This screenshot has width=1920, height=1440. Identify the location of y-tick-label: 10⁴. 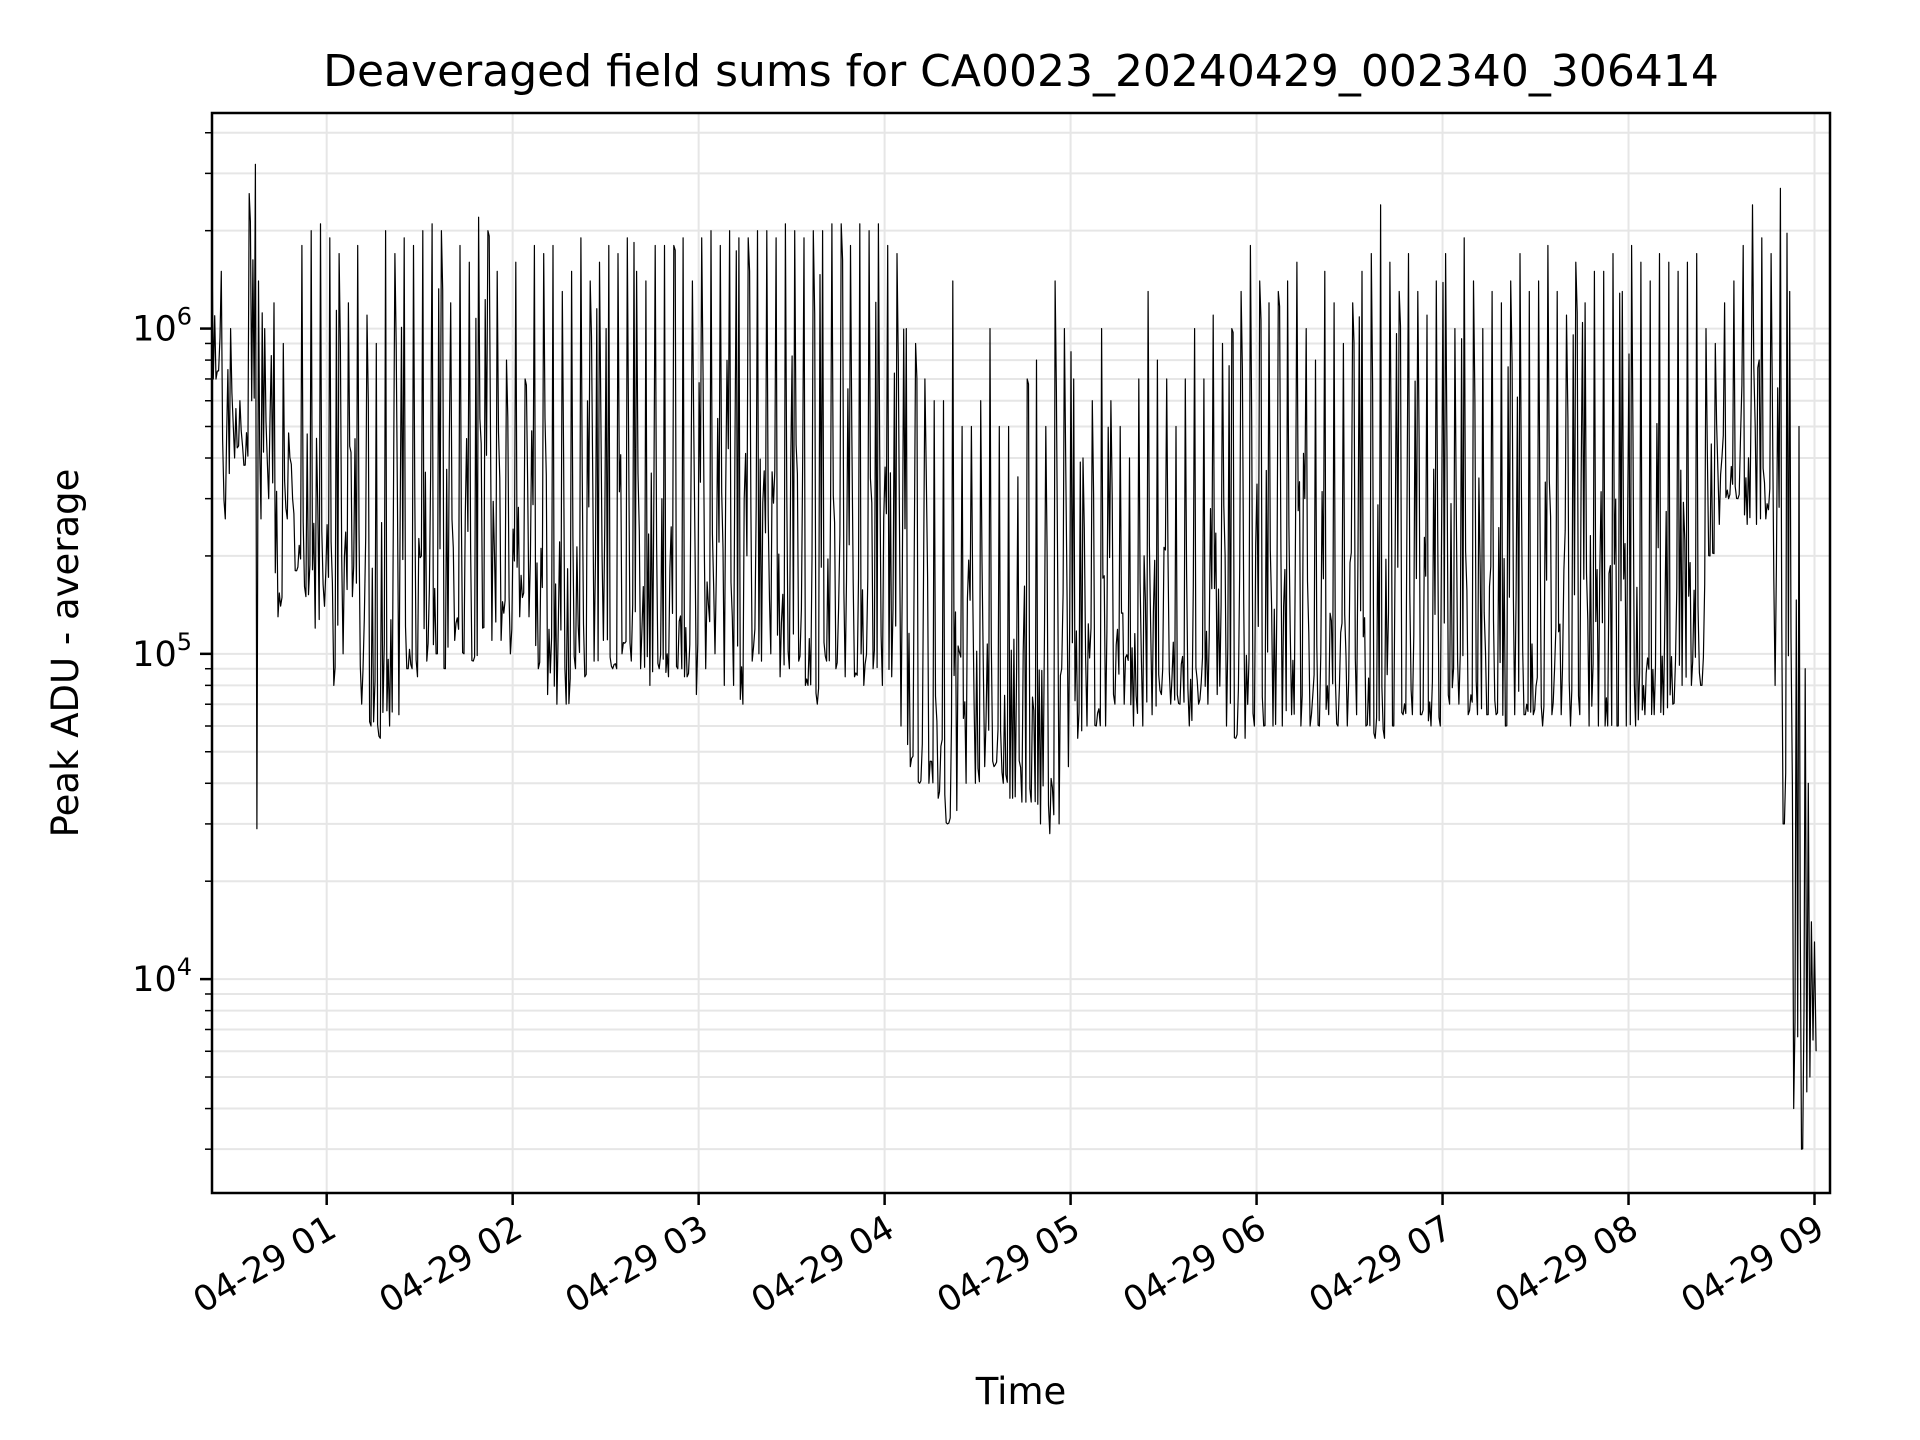
(162, 976).